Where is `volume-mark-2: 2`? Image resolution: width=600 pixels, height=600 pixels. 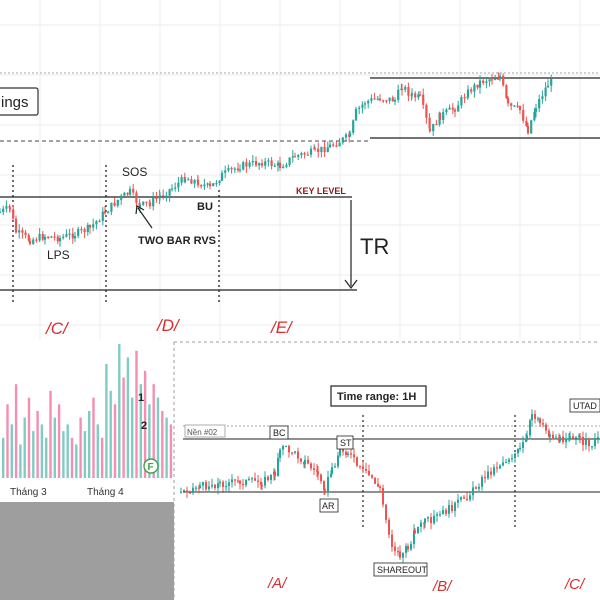 volume-mark-2: 2 is located at coordinates (144, 426).